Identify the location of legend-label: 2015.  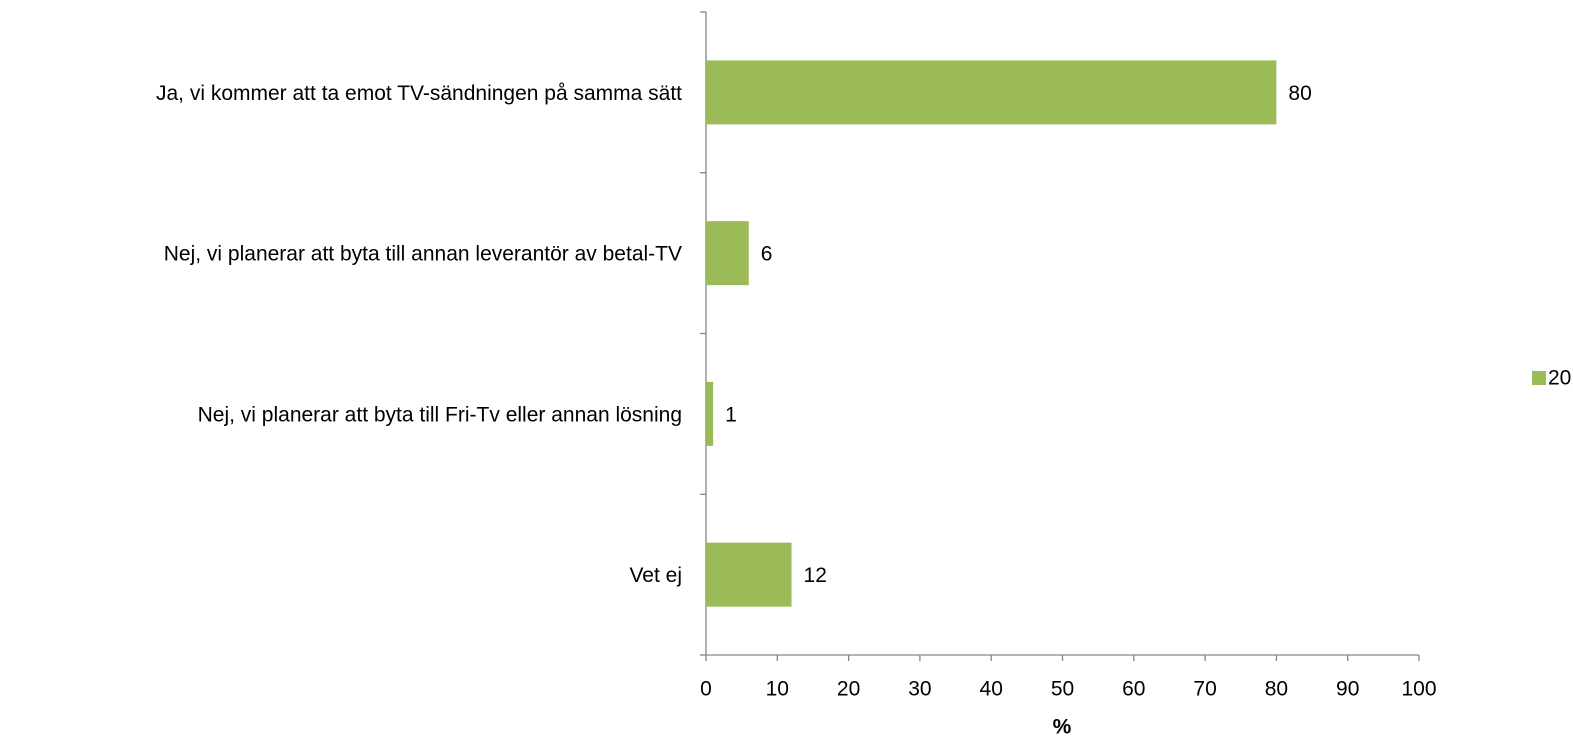
(1560, 378).